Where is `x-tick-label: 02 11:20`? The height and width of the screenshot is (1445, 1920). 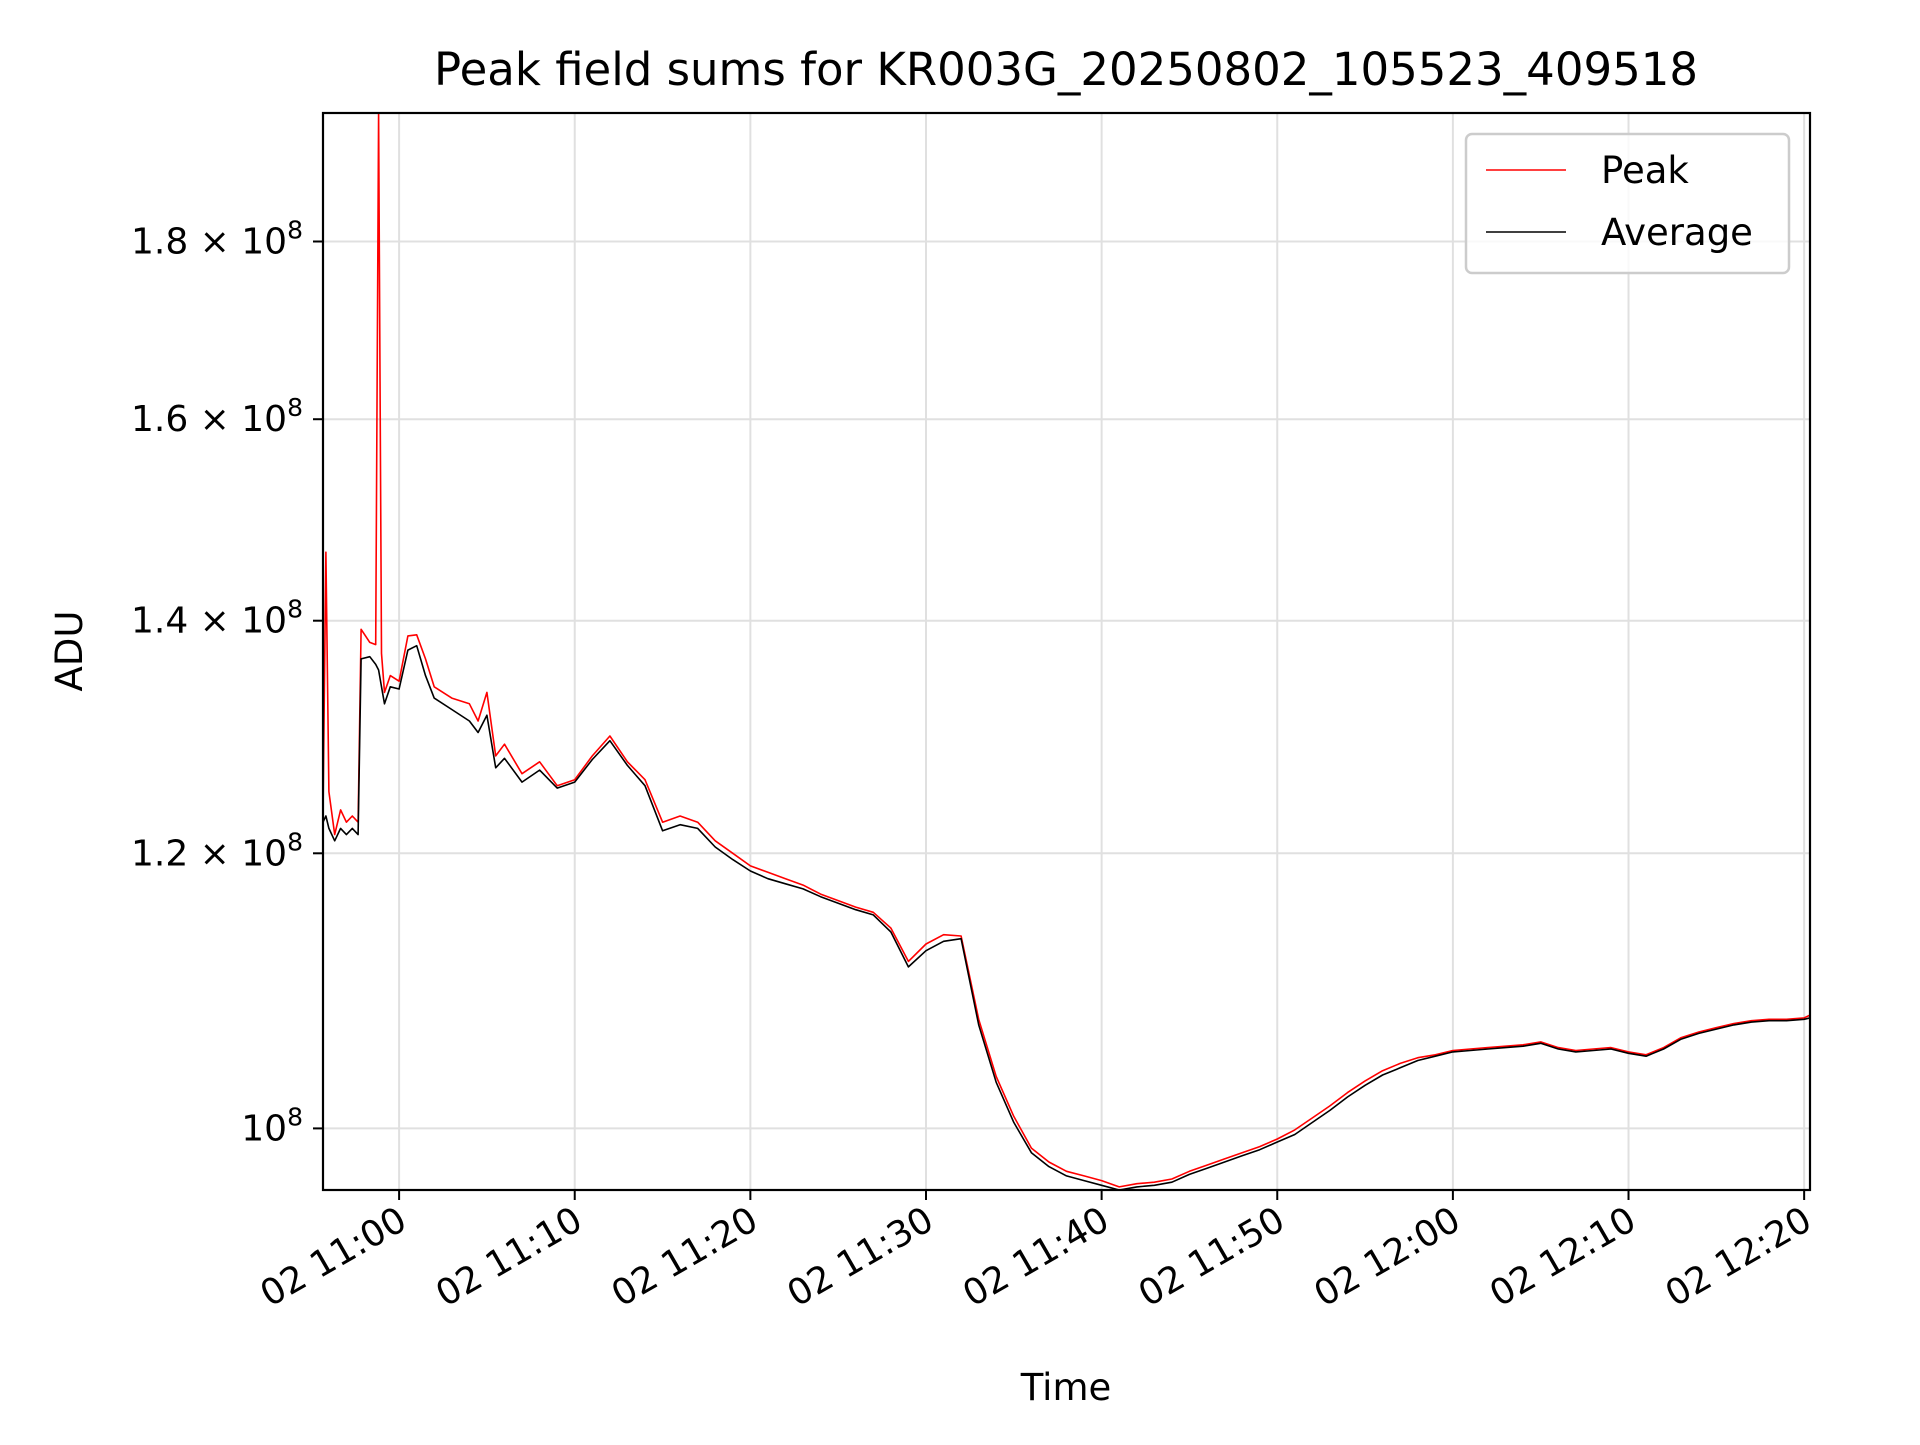 x-tick-label: 02 11:20 is located at coordinates (685, 1257).